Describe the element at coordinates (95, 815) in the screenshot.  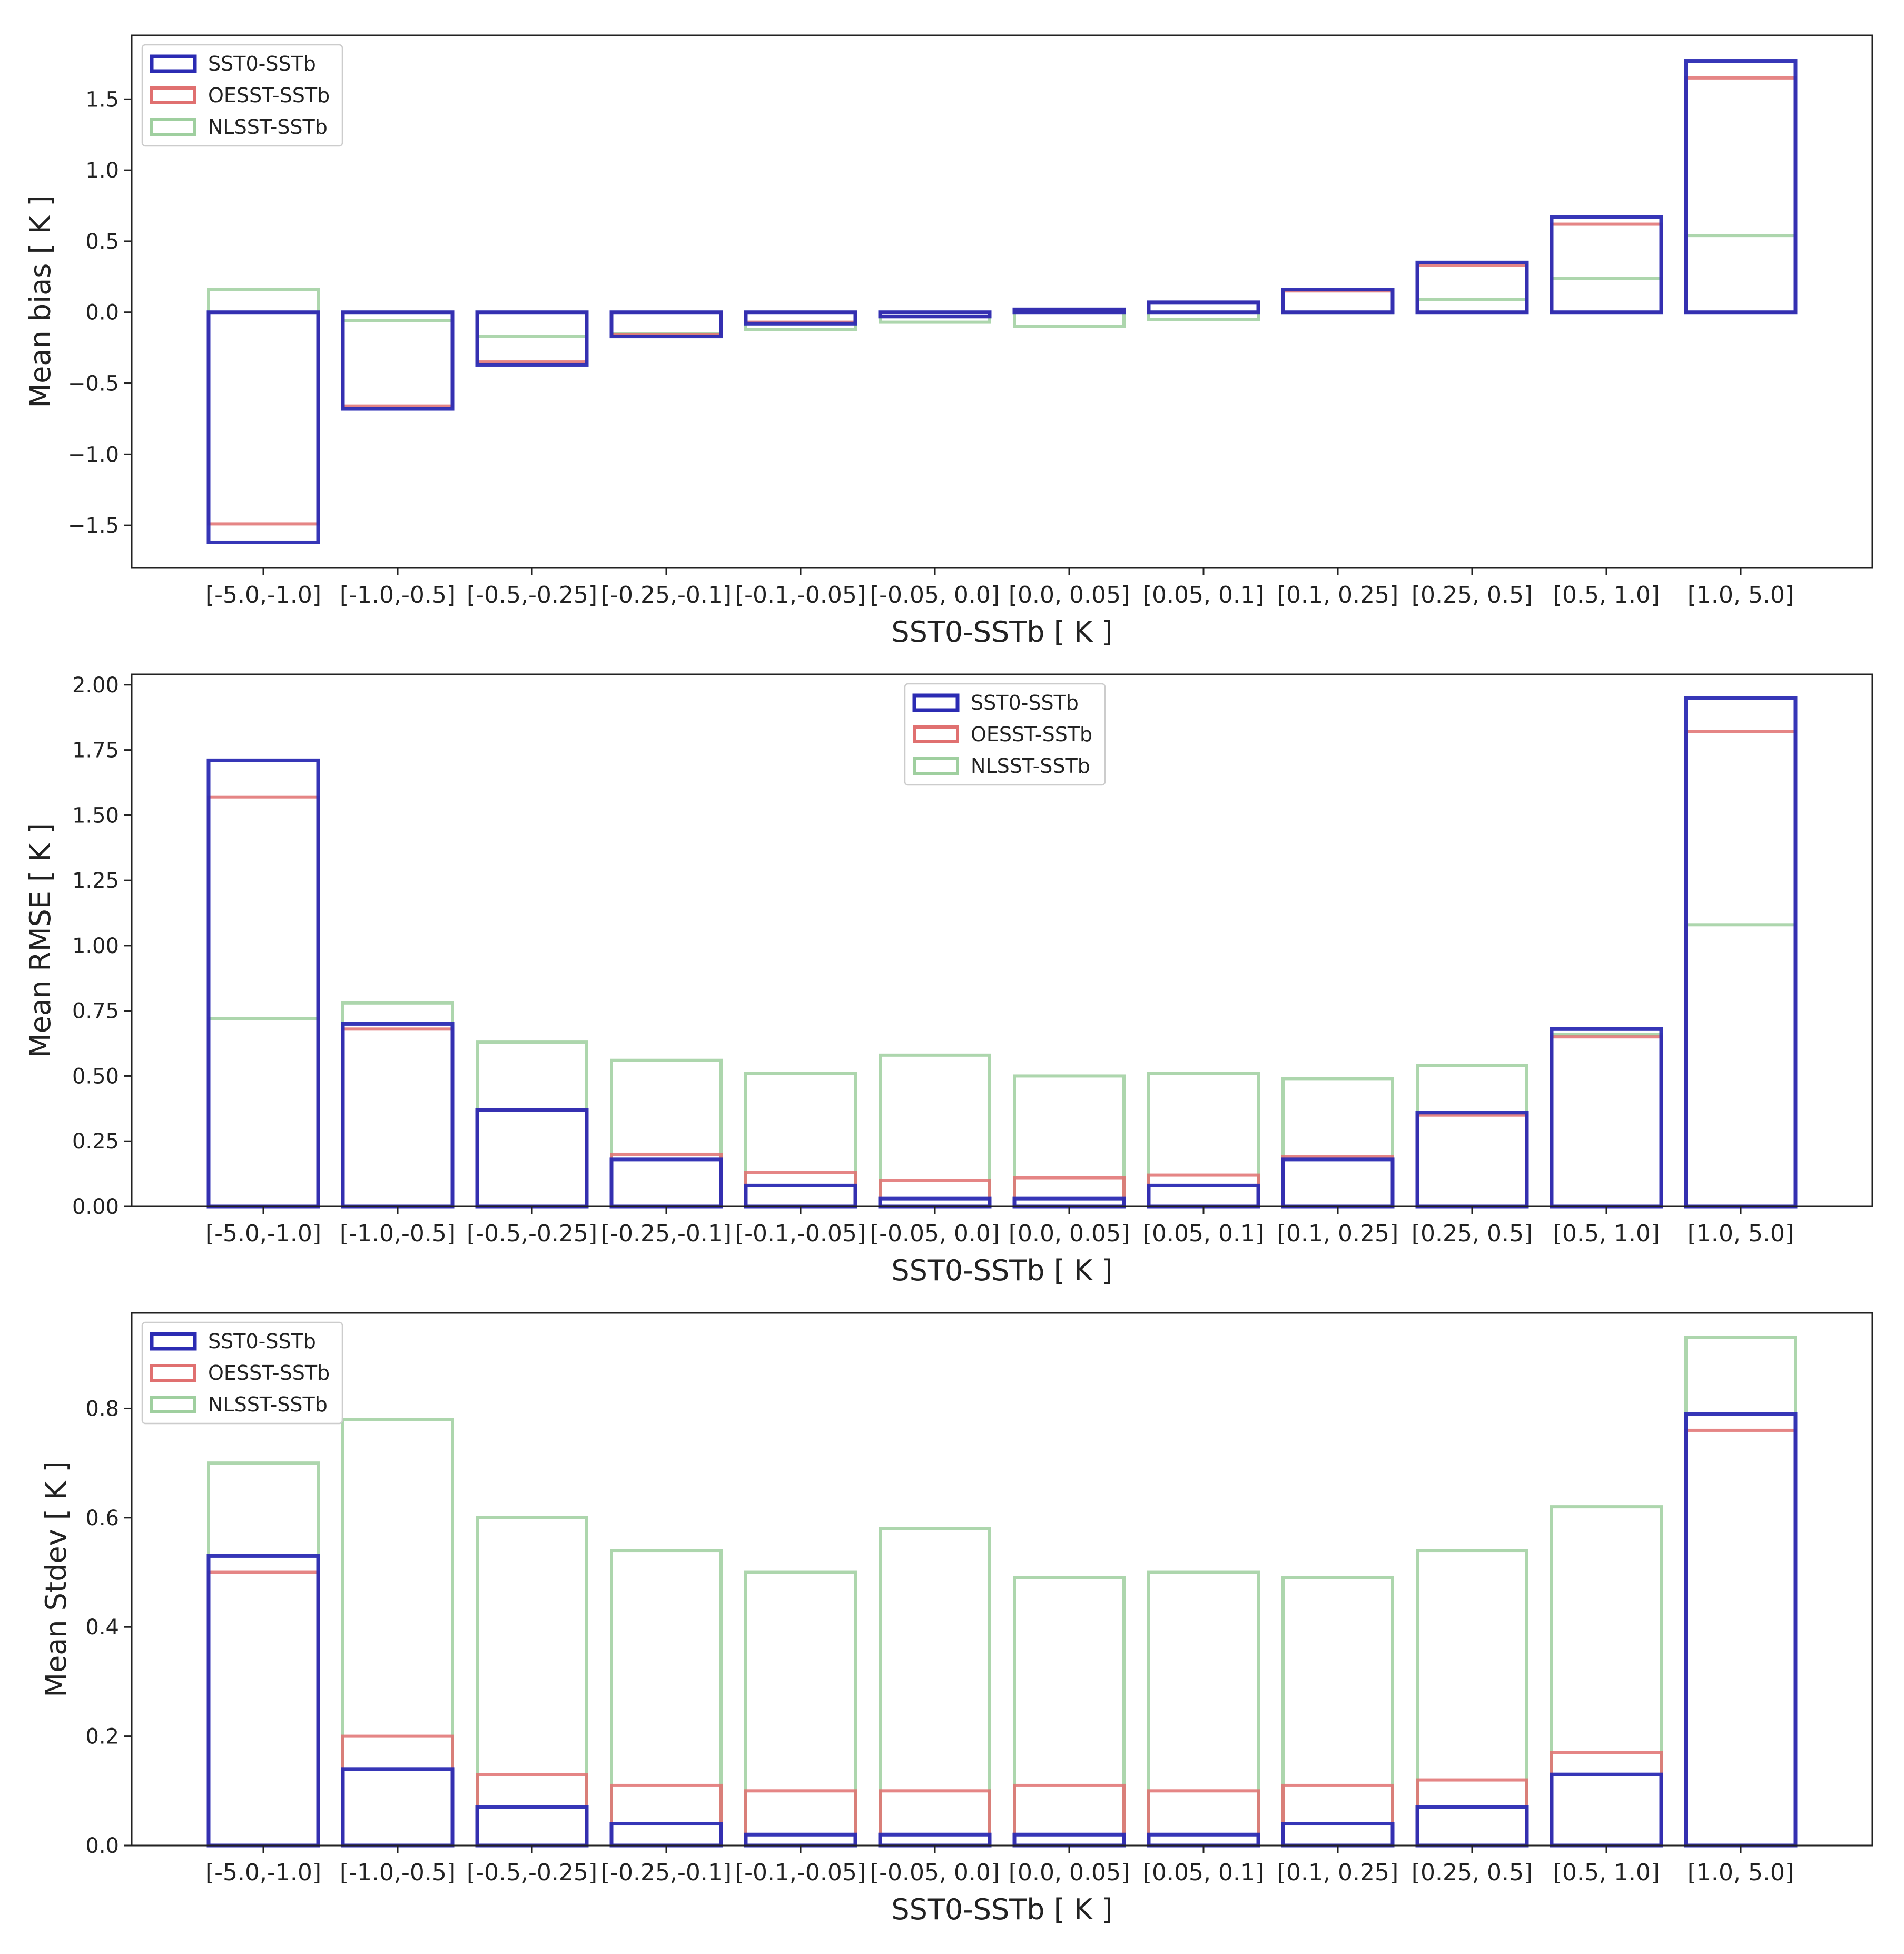
I see `y-tick-label: 1.50` at that location.